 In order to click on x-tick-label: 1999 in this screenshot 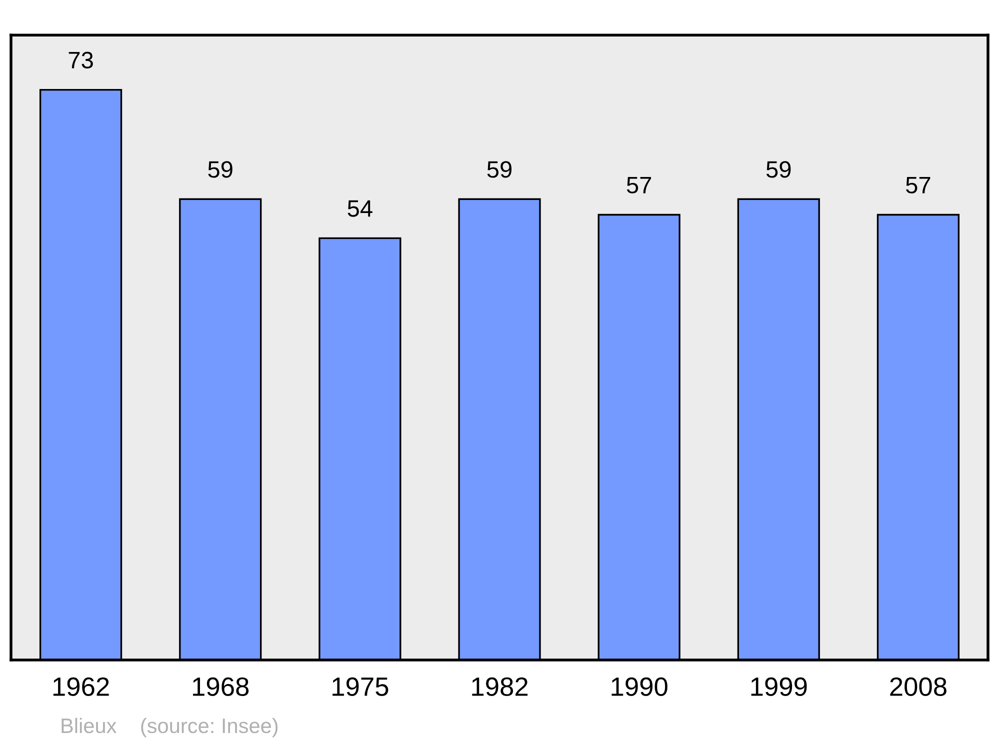, I will do `click(779, 686)`.